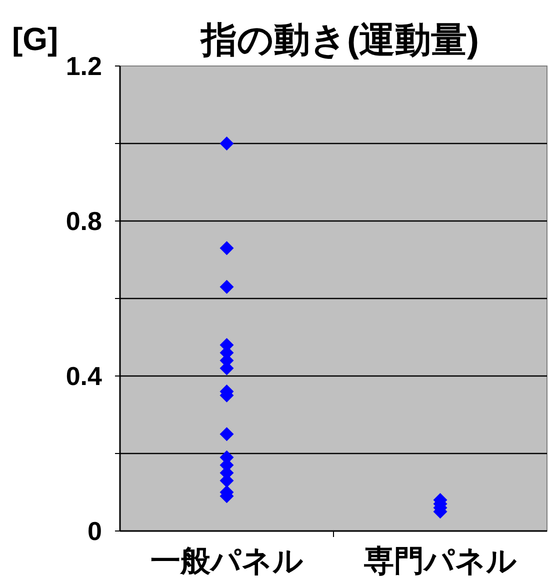 The width and height of the screenshot is (549, 585). Describe the element at coordinates (95, 531) in the screenshot. I see `y-tick-label: 0` at that location.